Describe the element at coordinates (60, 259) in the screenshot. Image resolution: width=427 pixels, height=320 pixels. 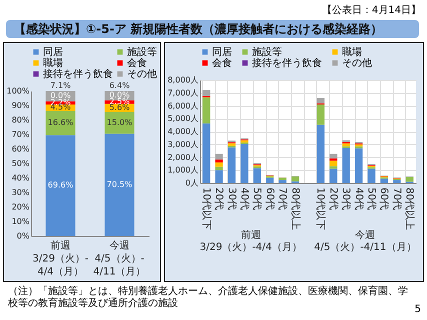
I see `x-tick-label: 前週 3/29（火）- 4/4（月）` at that location.